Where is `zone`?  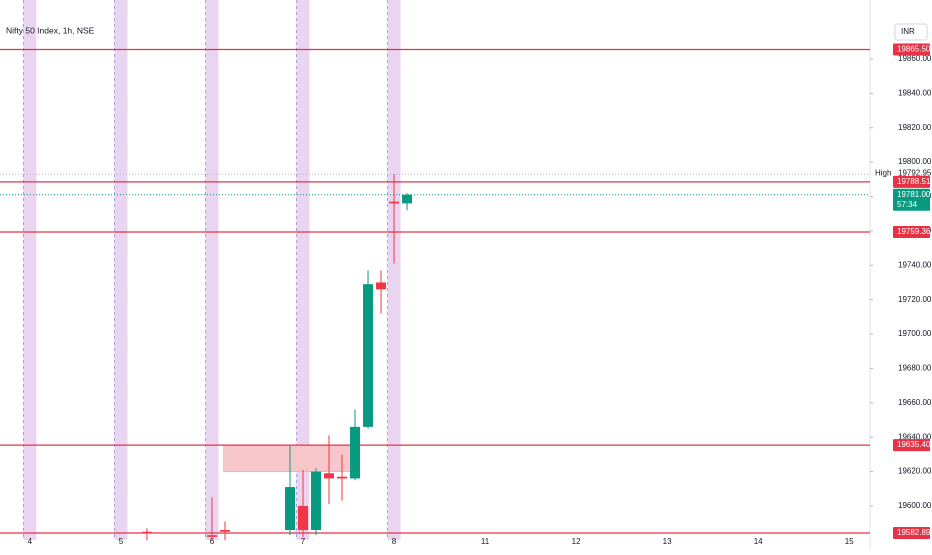
zone is located at coordinates (287, 458).